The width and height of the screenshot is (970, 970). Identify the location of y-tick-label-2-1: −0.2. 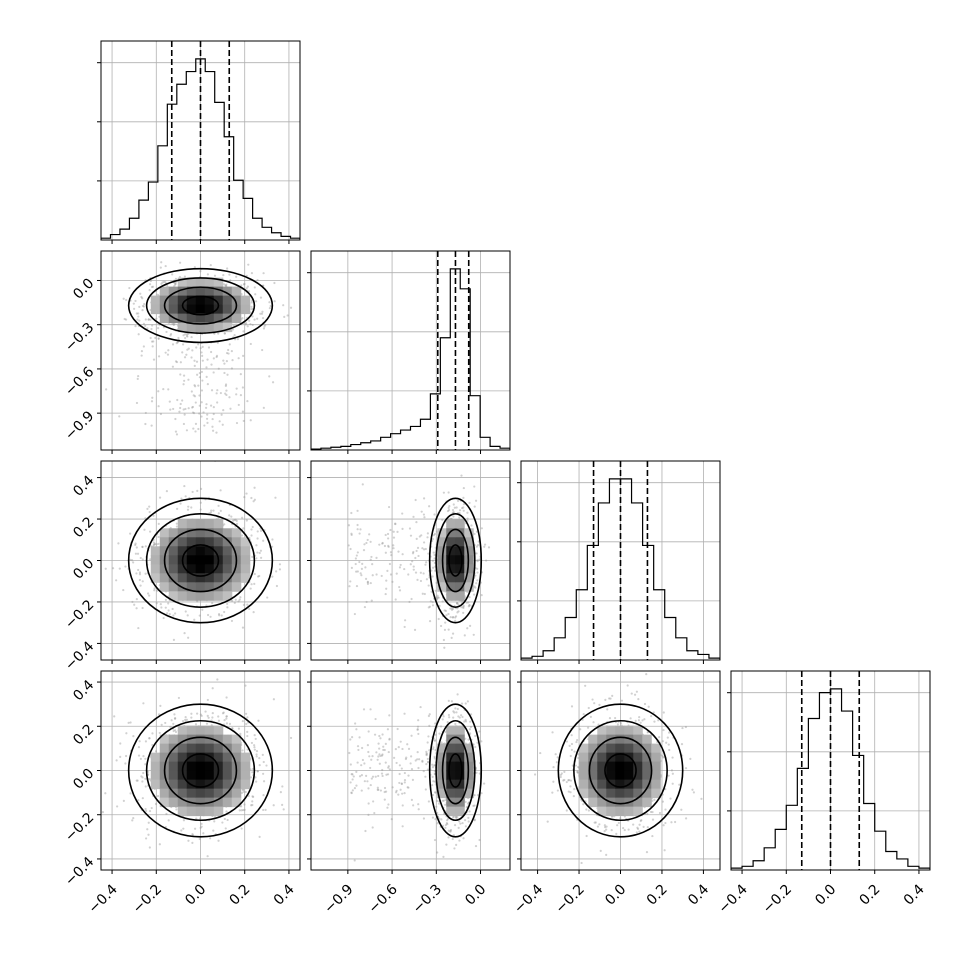
(79, 614).